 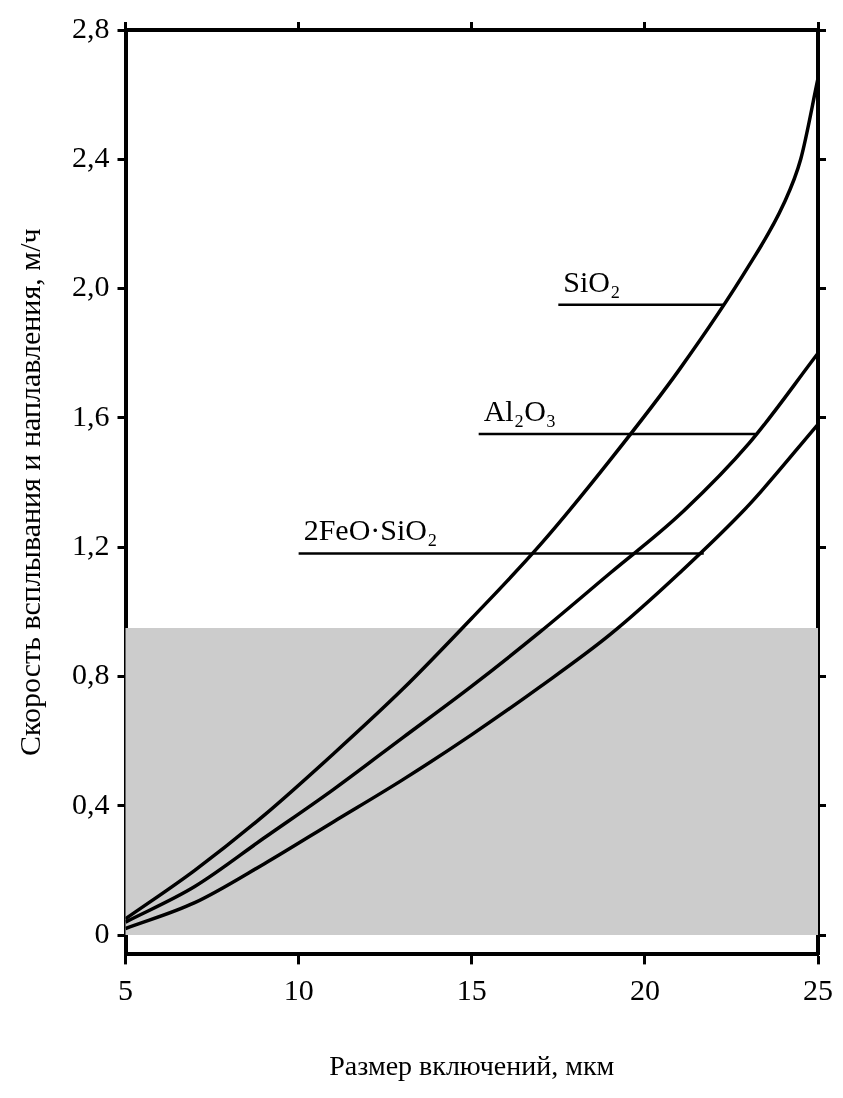 I want to click on annotation: 2FeO·SiO₂, so click(x=370, y=530).